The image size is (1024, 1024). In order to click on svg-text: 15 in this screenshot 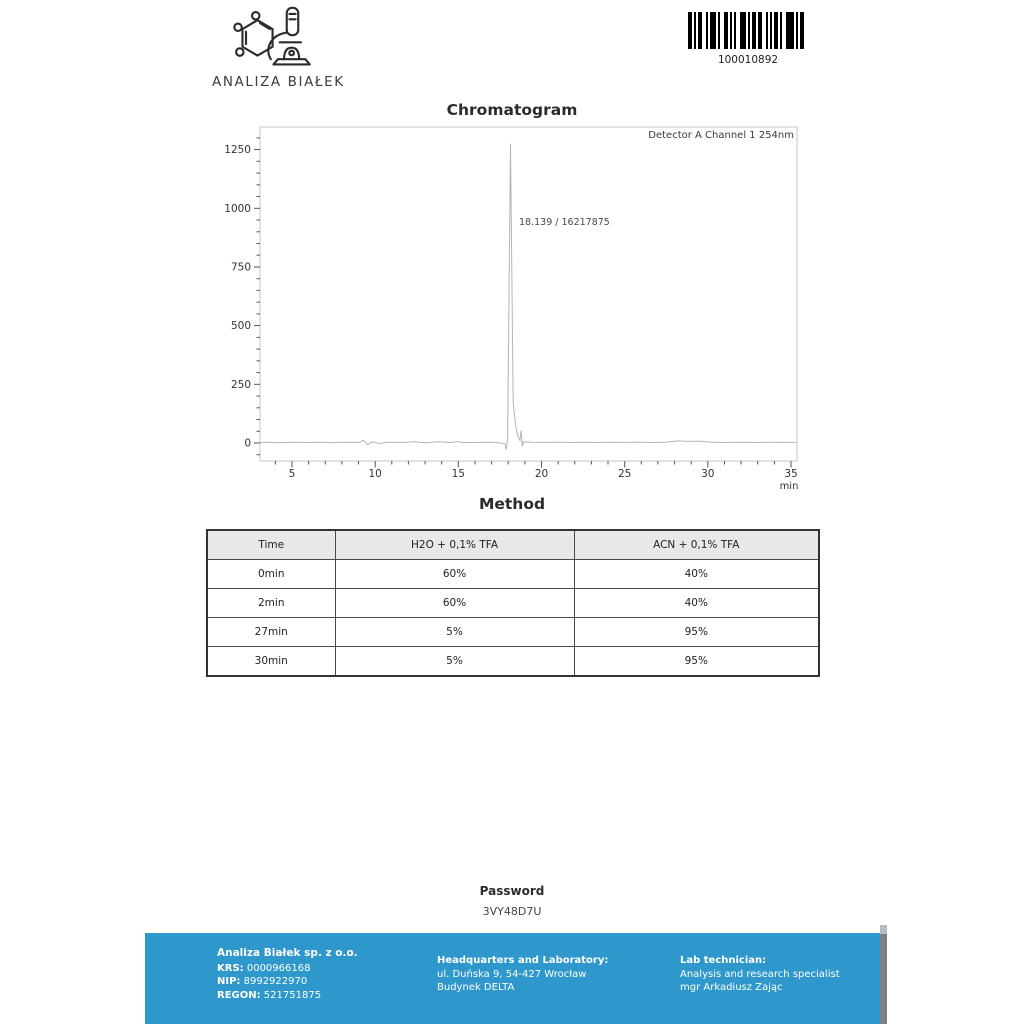, I will do `click(458, 474)`.